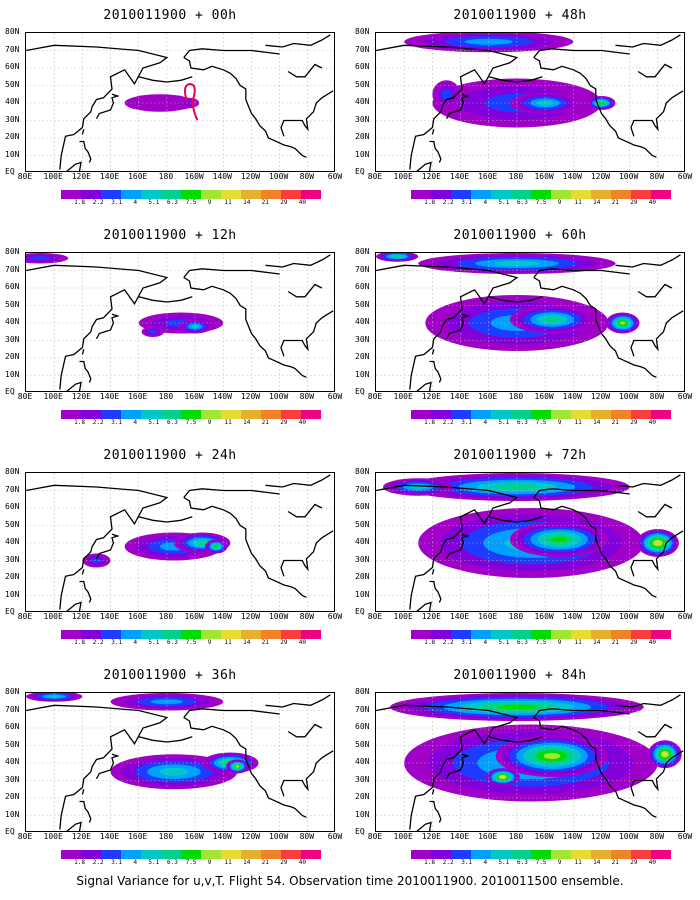  What do you see at coordinates (541, 644) in the screenshot?
I see `colorbar-labels: 1.8 2.2 3.1 4 5.1 6.3 7.5 9 11 14 21 29 40` at bounding box center [541, 644].